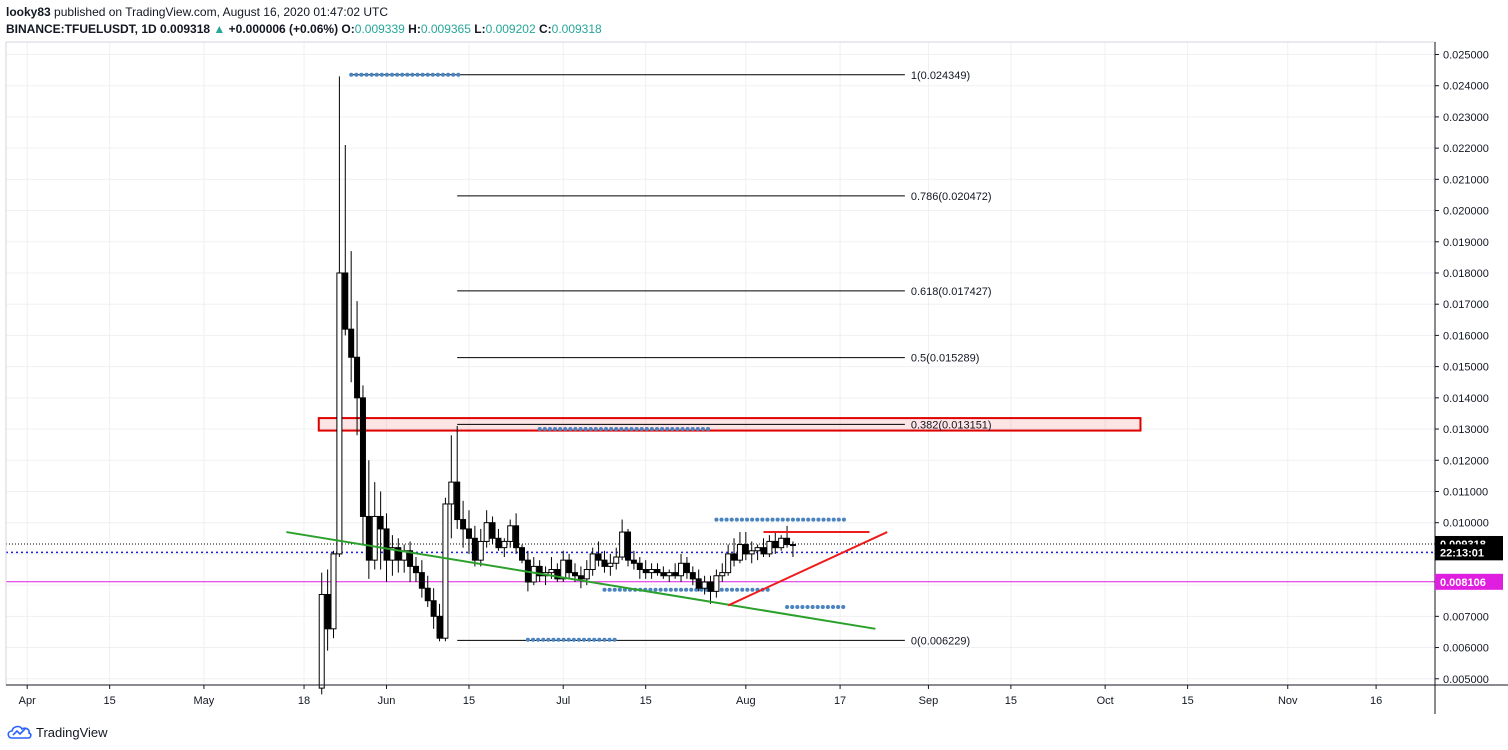 The image size is (1508, 750). What do you see at coordinates (510, 29) in the screenshot?
I see `low-value: 0.009202` at bounding box center [510, 29].